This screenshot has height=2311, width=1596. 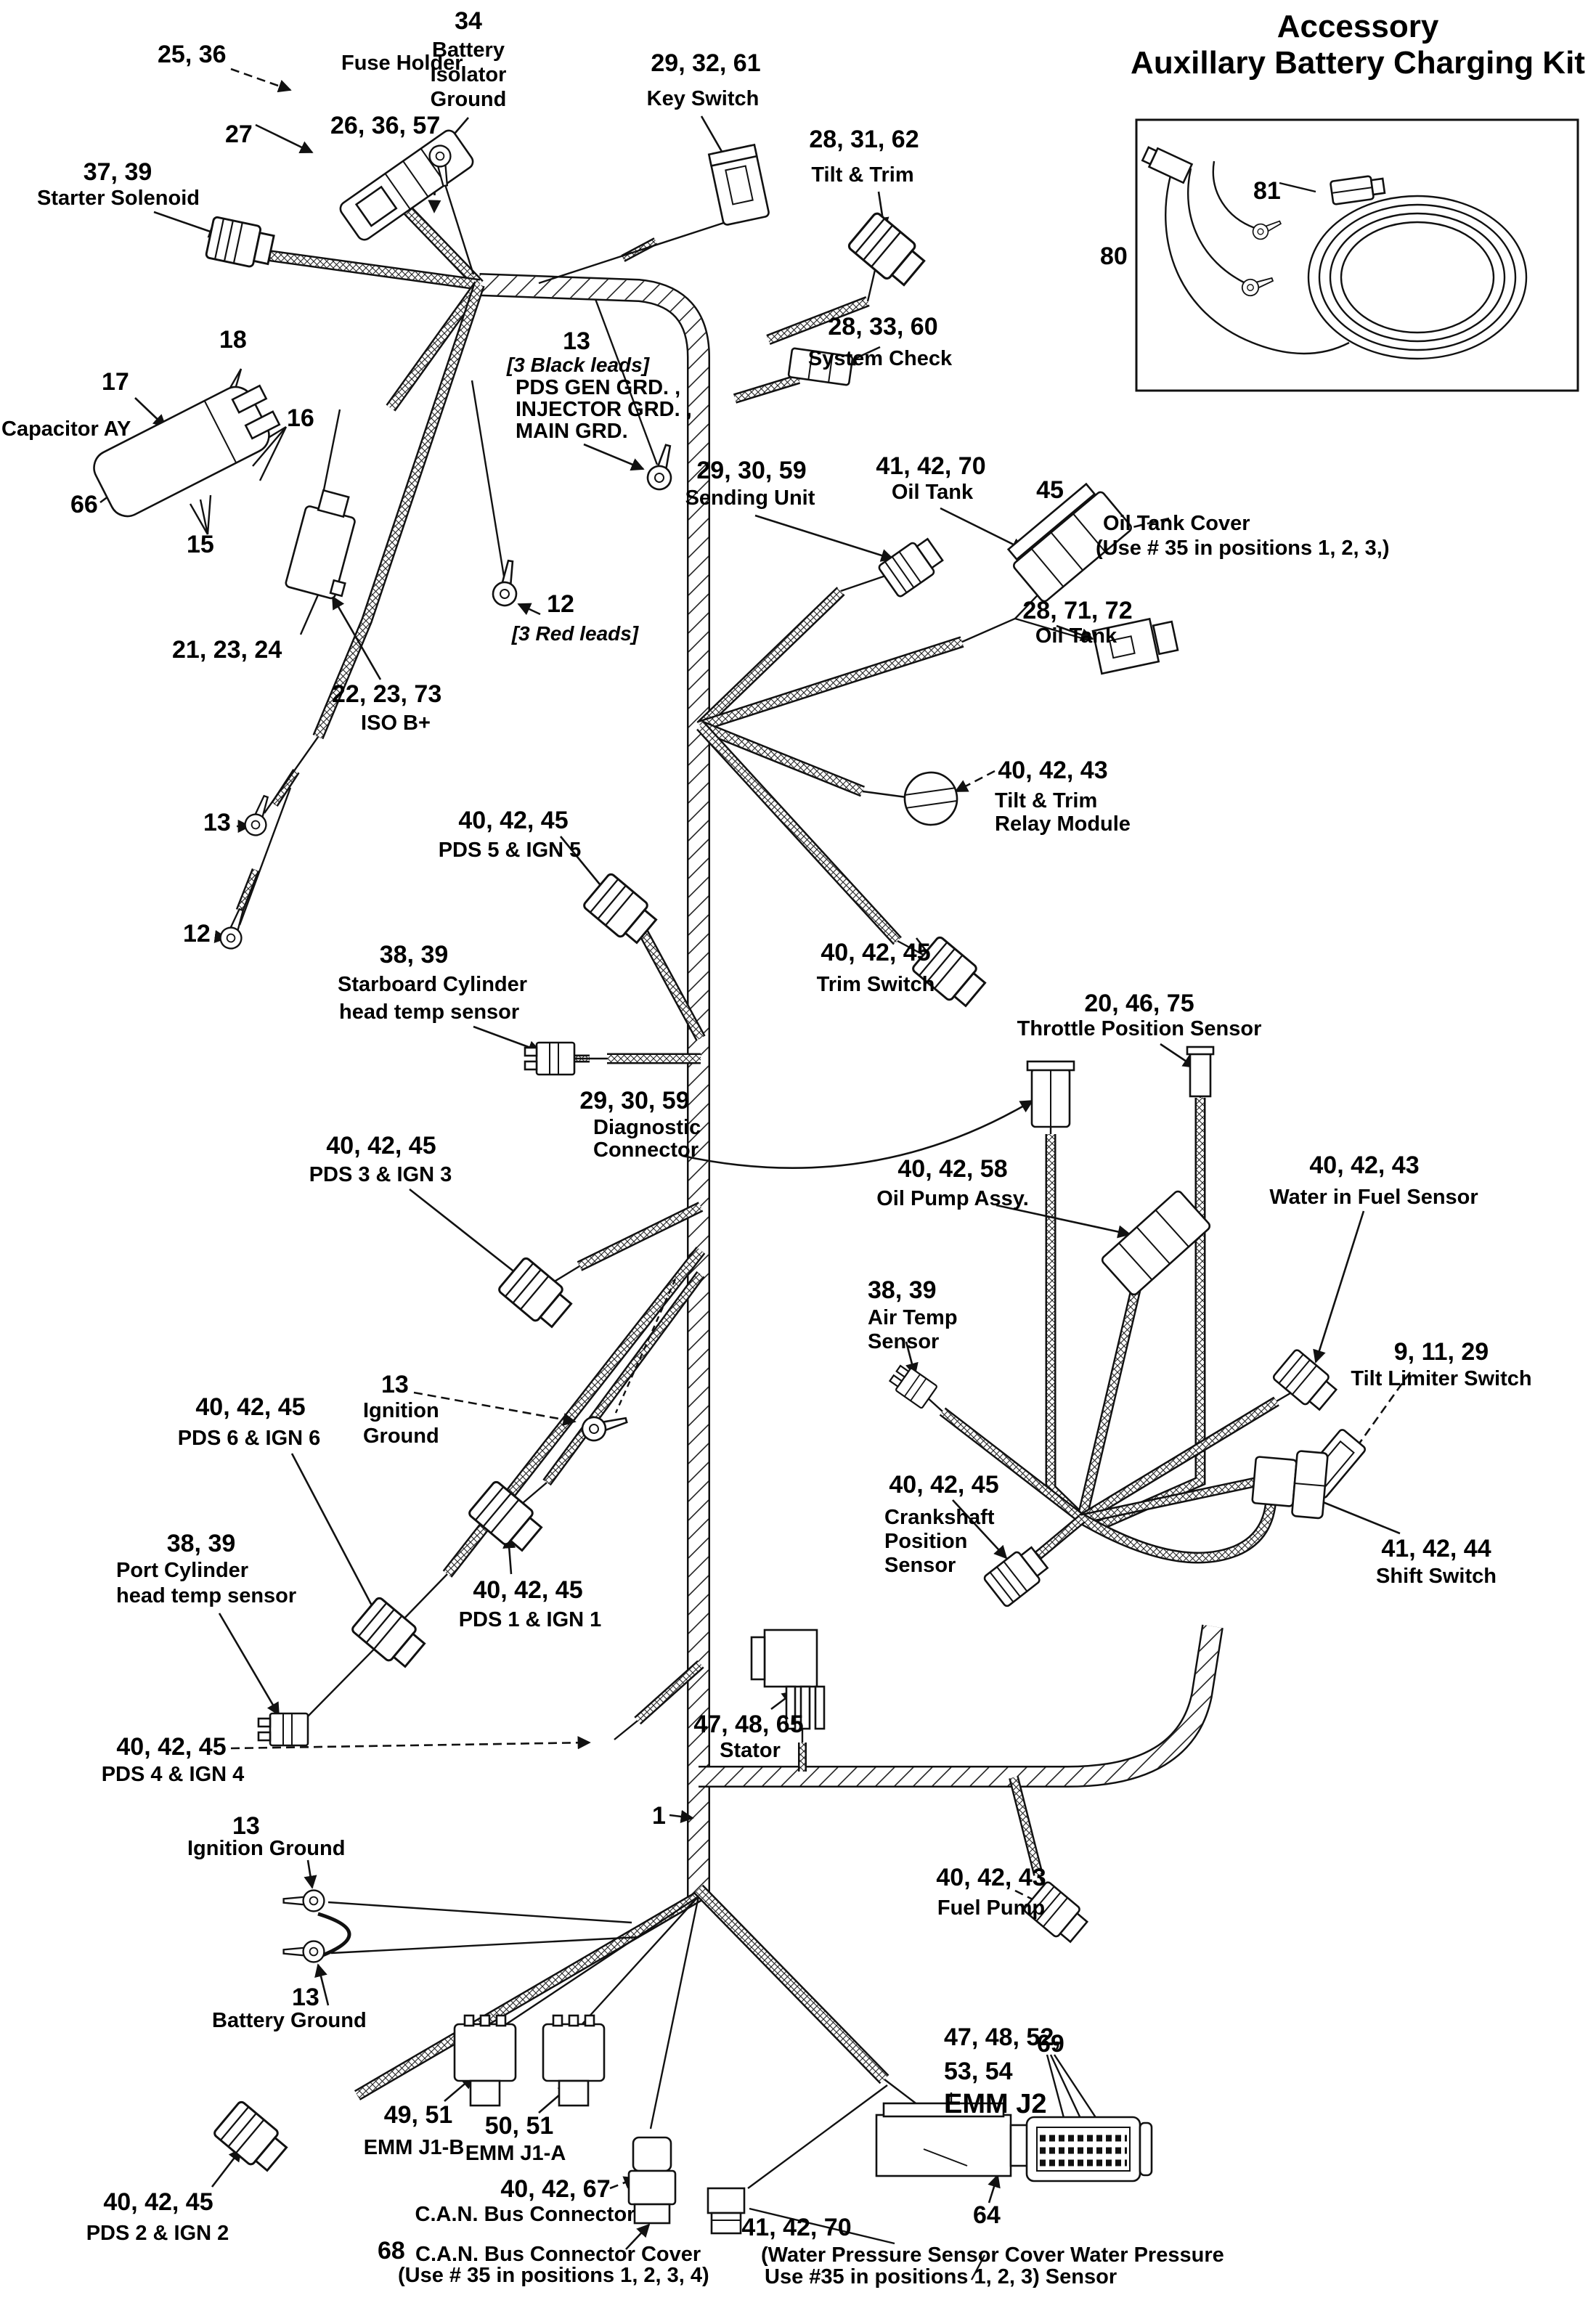 What do you see at coordinates (1290, 1485) in the screenshot?
I see `shift-switch-connector` at bounding box center [1290, 1485].